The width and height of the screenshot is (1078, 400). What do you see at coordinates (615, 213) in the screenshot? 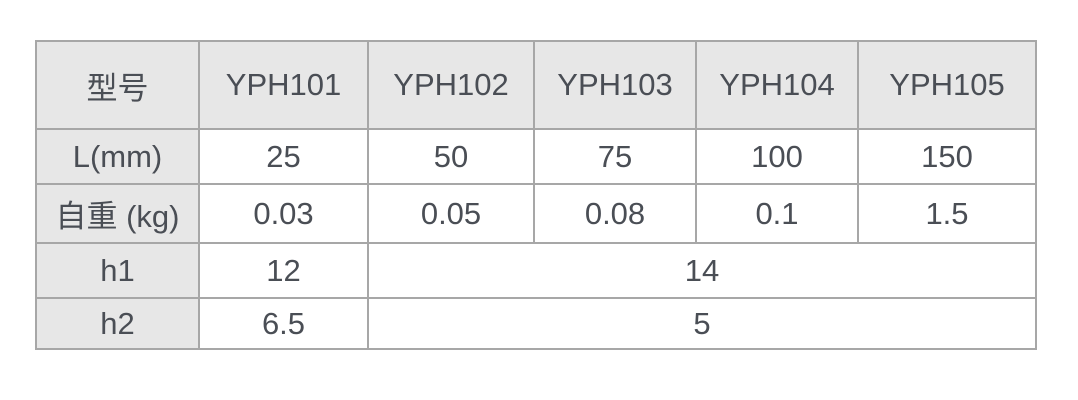
I see `weight-value-yph103: 0.08` at bounding box center [615, 213].